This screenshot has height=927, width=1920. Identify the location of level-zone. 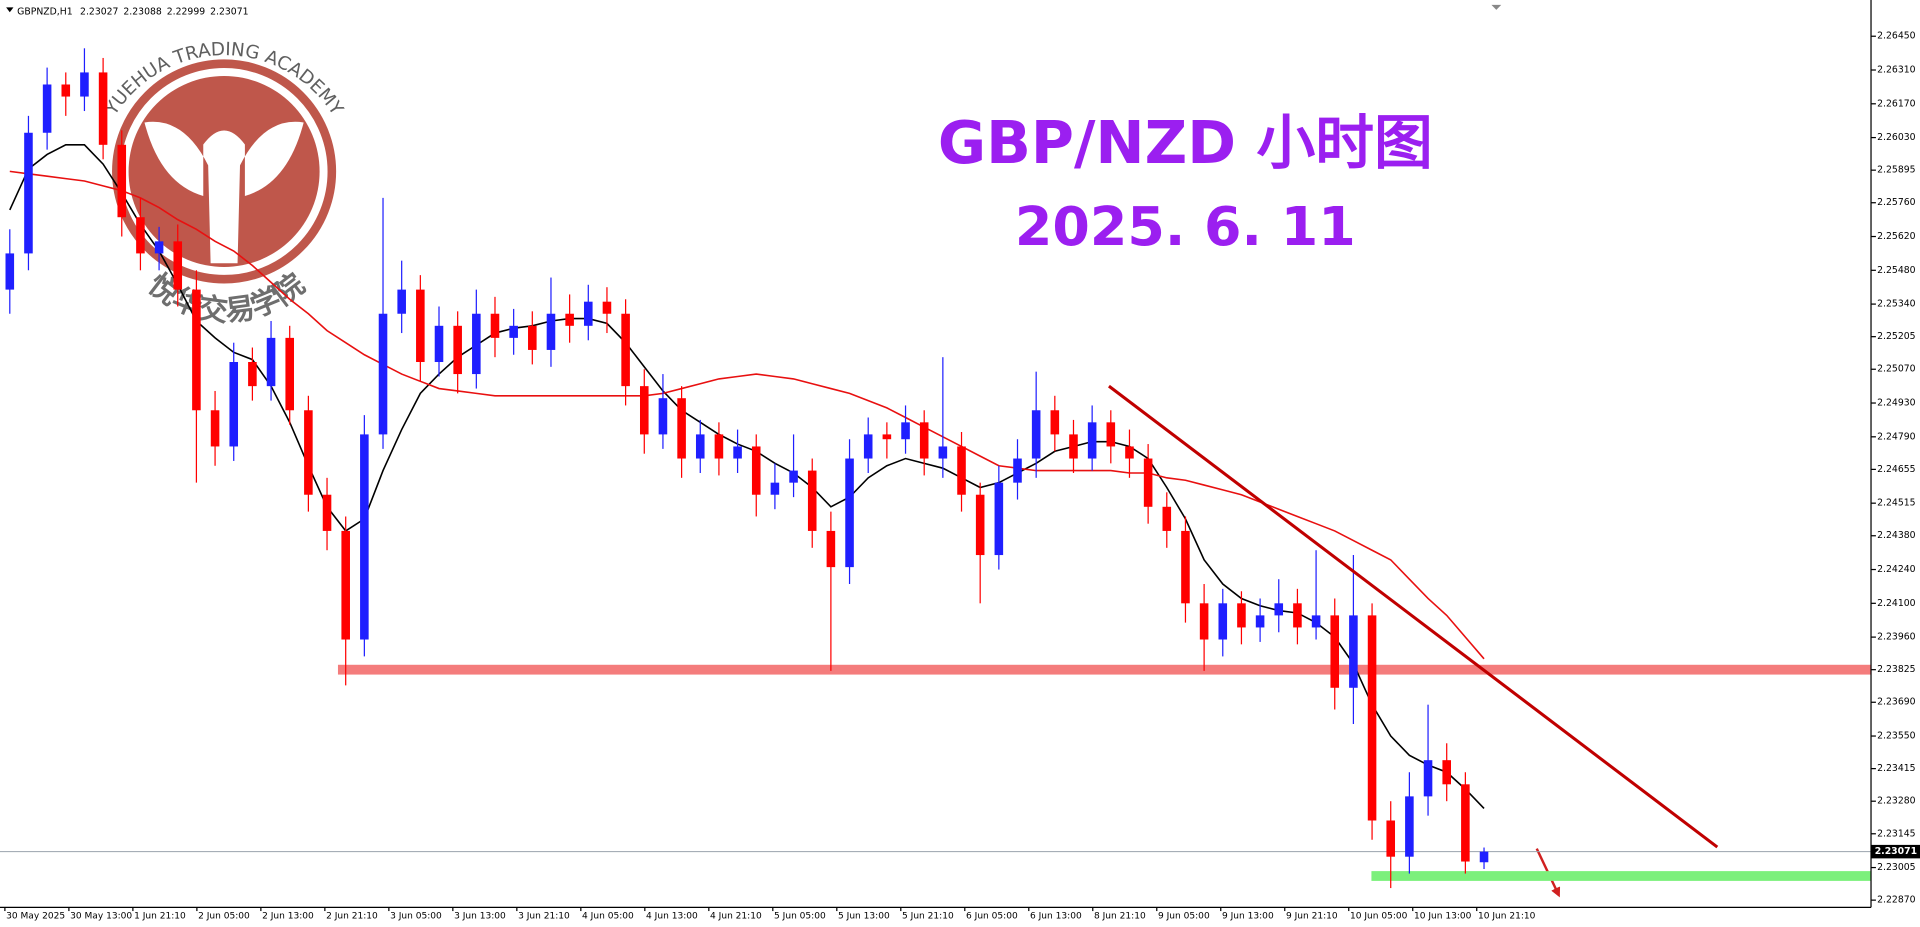
(1621, 876).